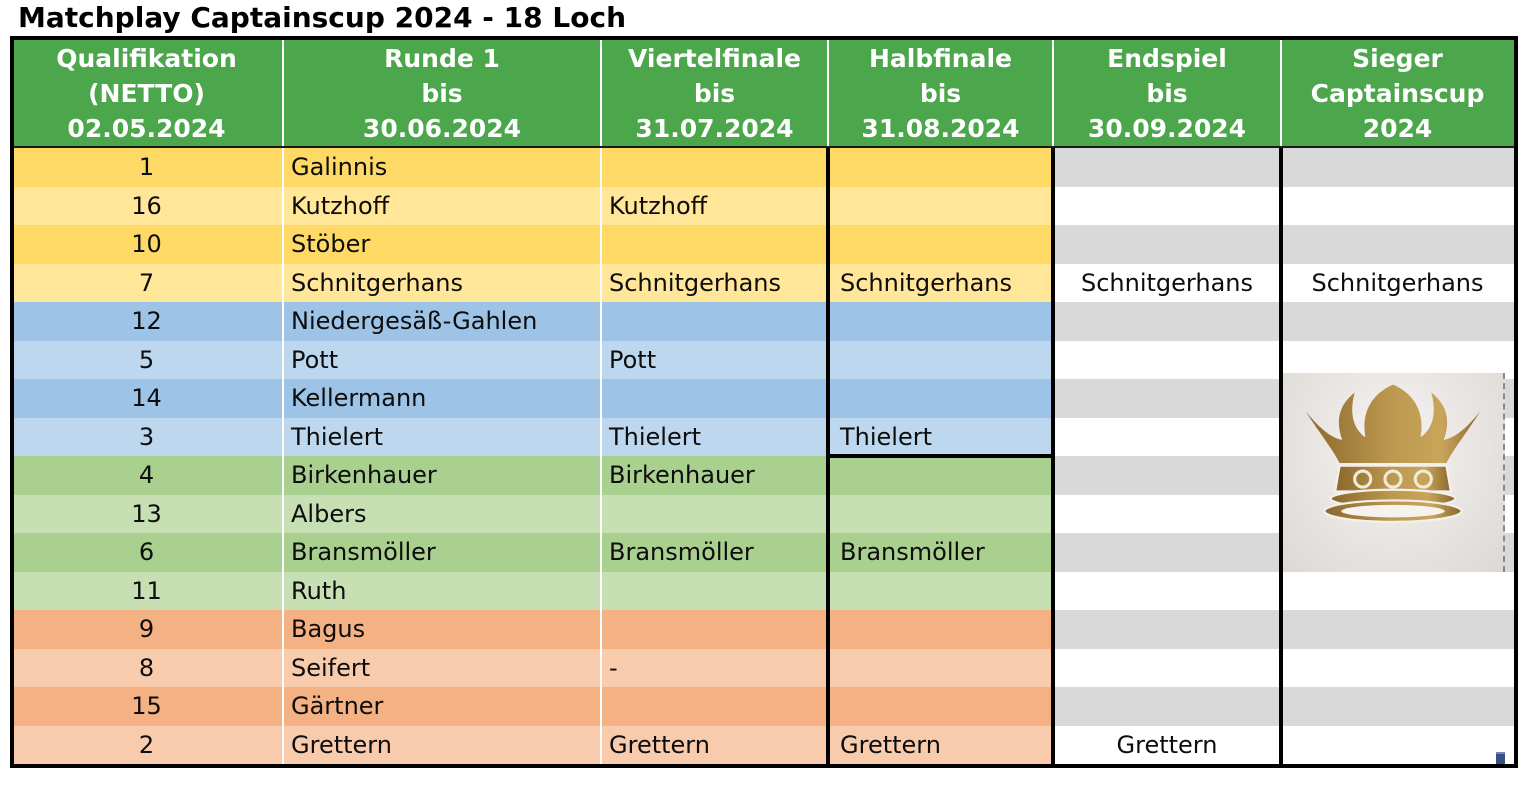  Describe the element at coordinates (1167, 667) in the screenshot. I see `cell-endspiel-row14` at that location.